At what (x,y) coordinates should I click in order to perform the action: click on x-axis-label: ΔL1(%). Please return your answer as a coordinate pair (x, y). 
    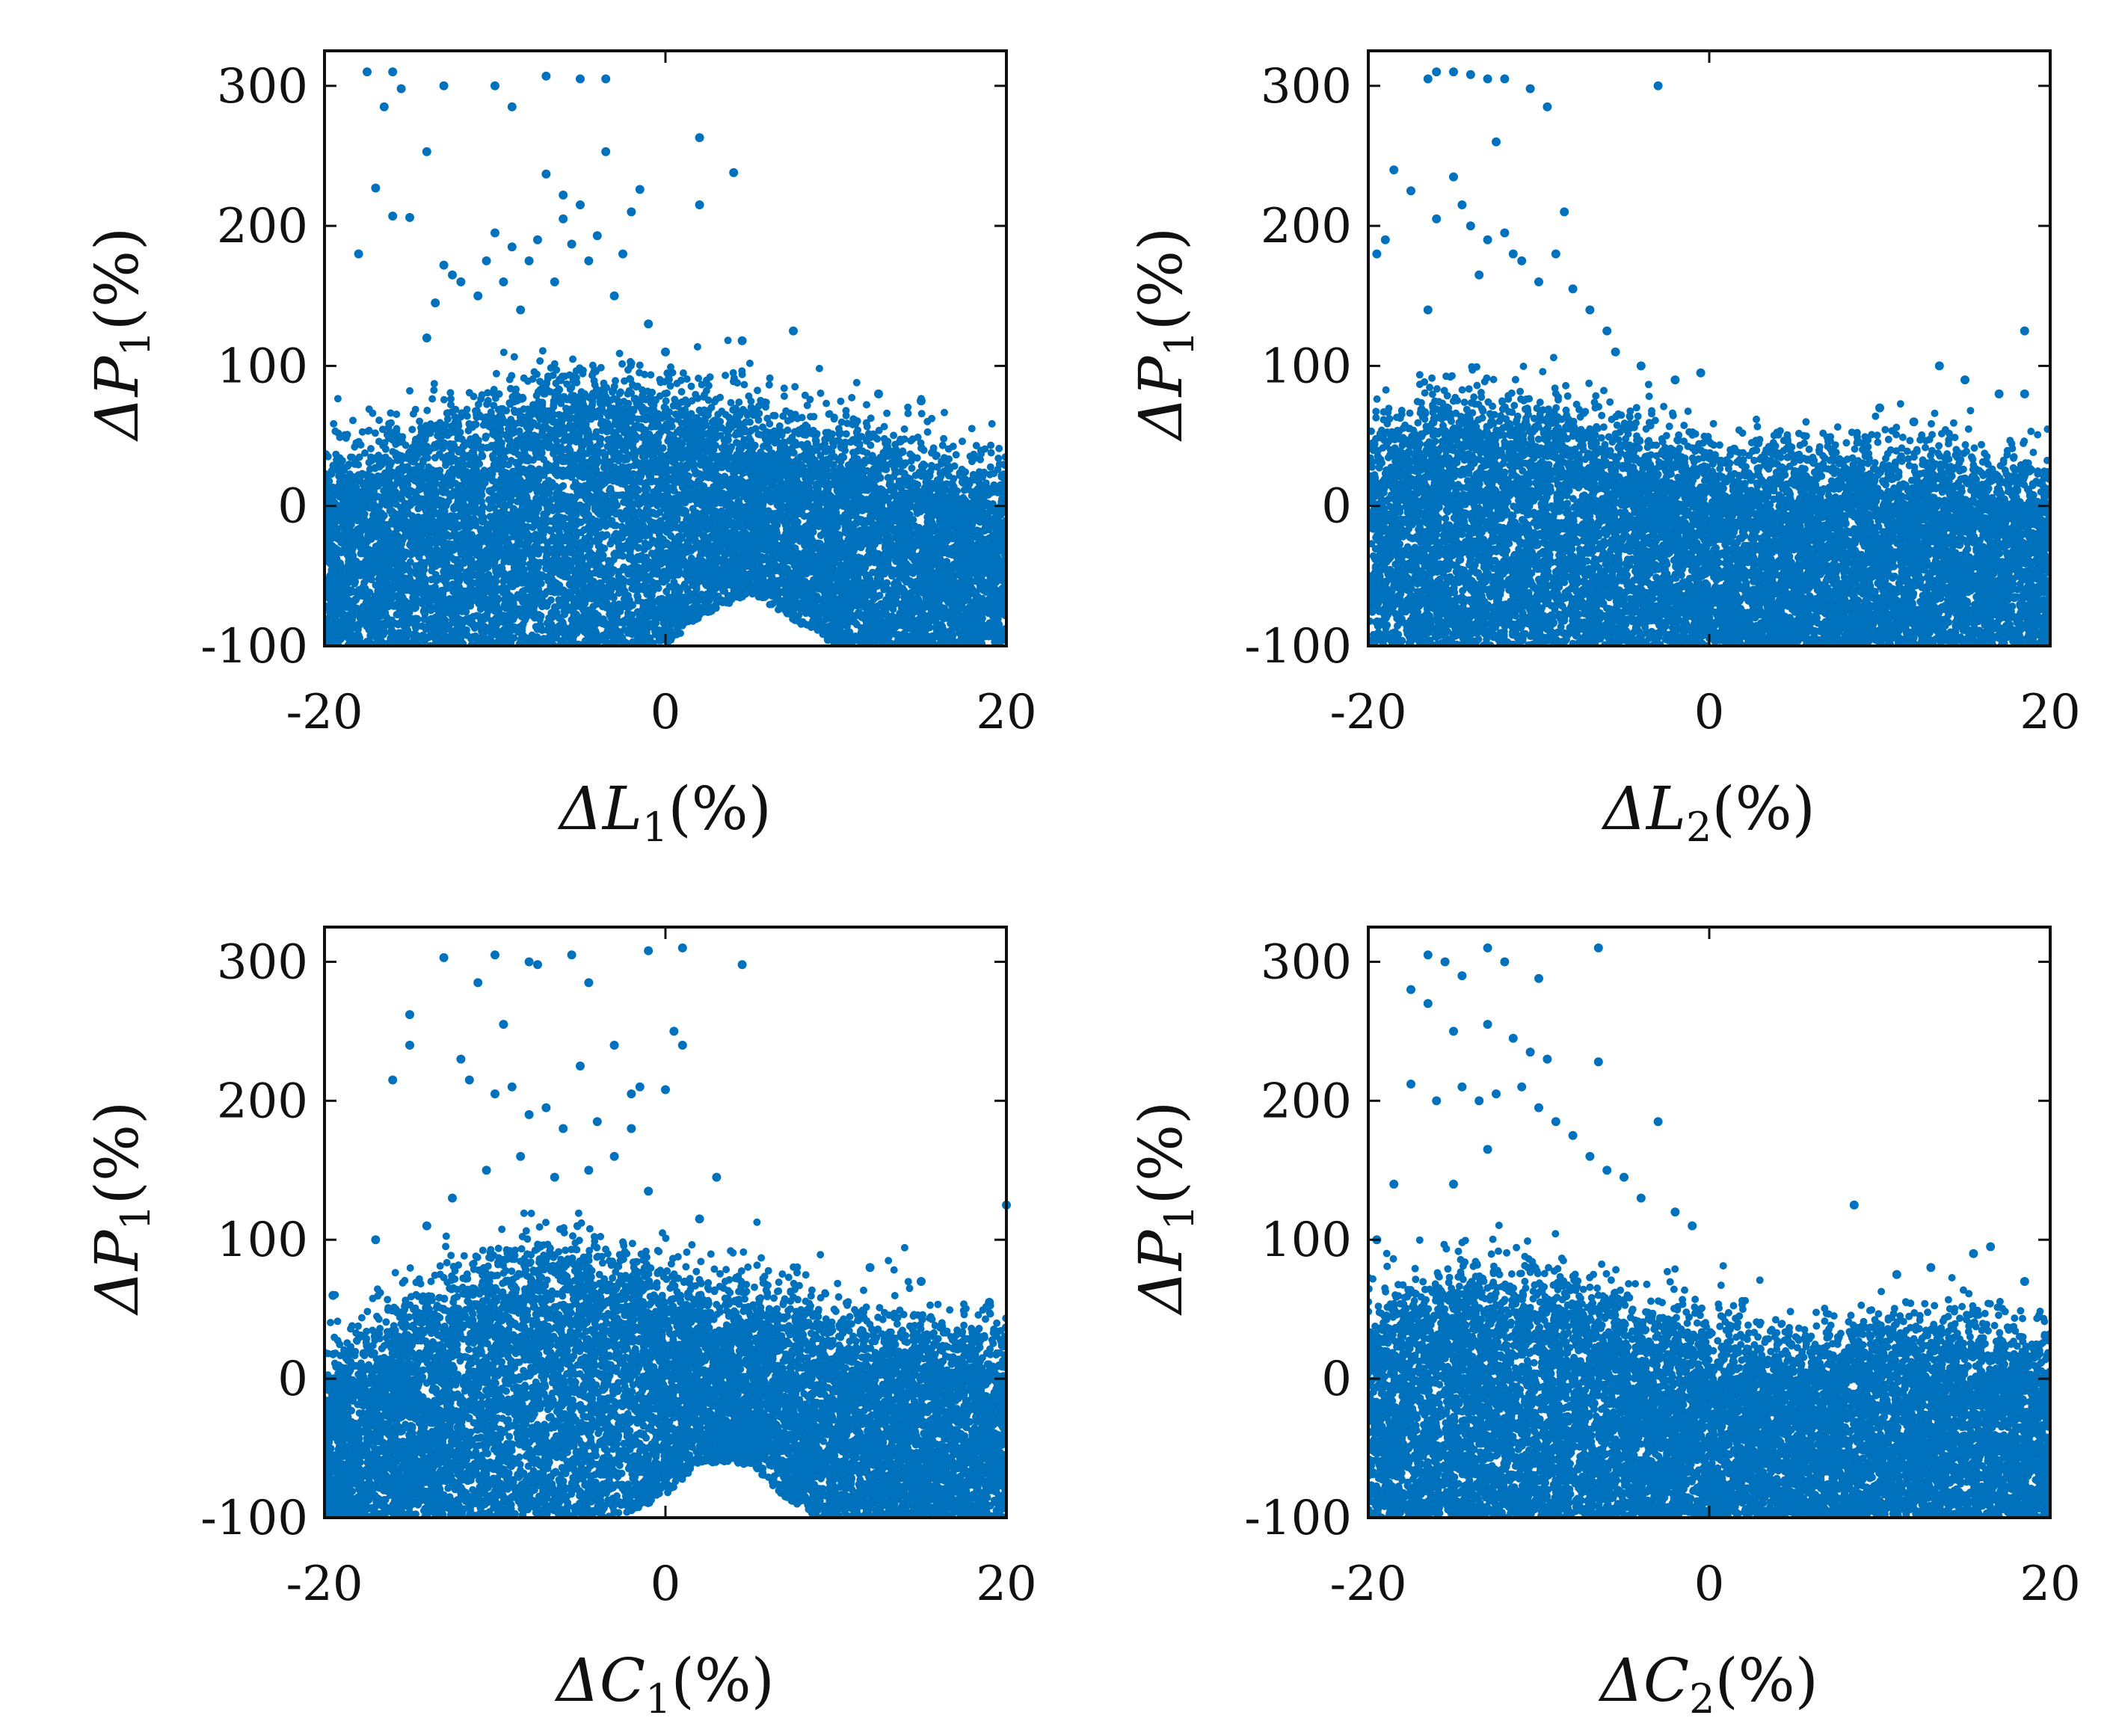
    Looking at the image, I should click on (664, 813).